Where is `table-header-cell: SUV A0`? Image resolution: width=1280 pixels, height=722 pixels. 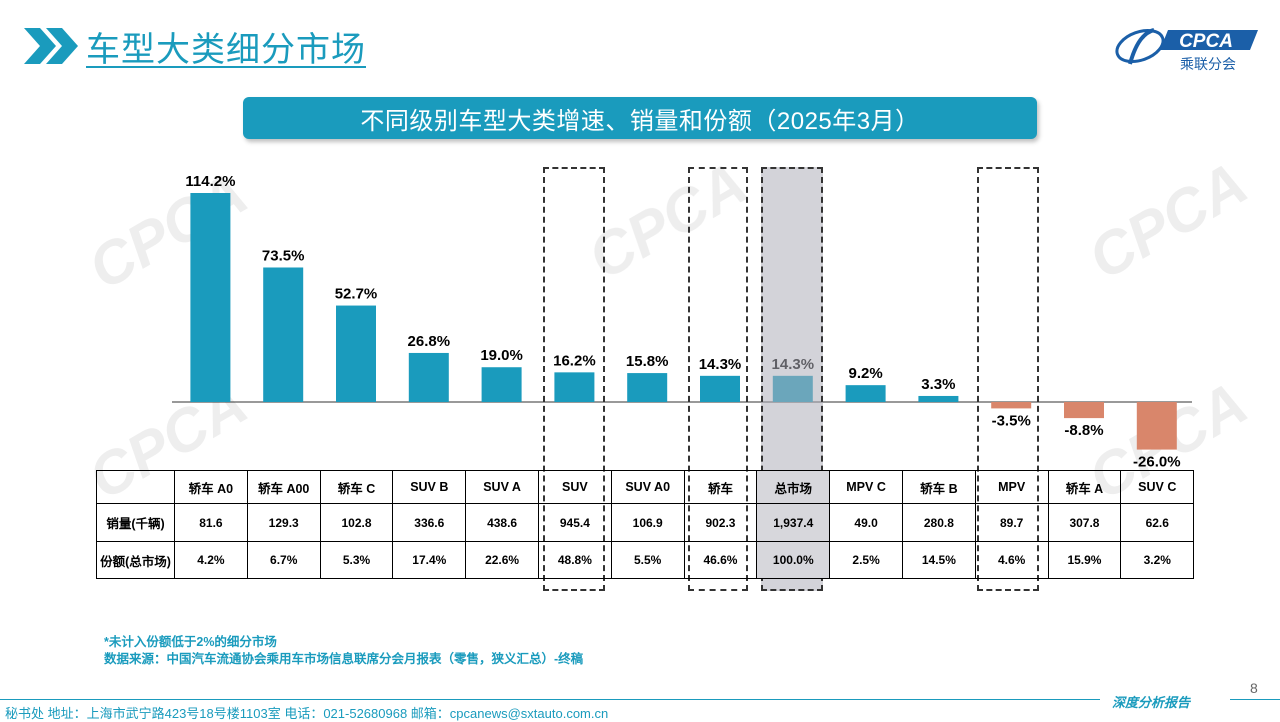 table-header-cell: SUV A0 is located at coordinates (647, 487).